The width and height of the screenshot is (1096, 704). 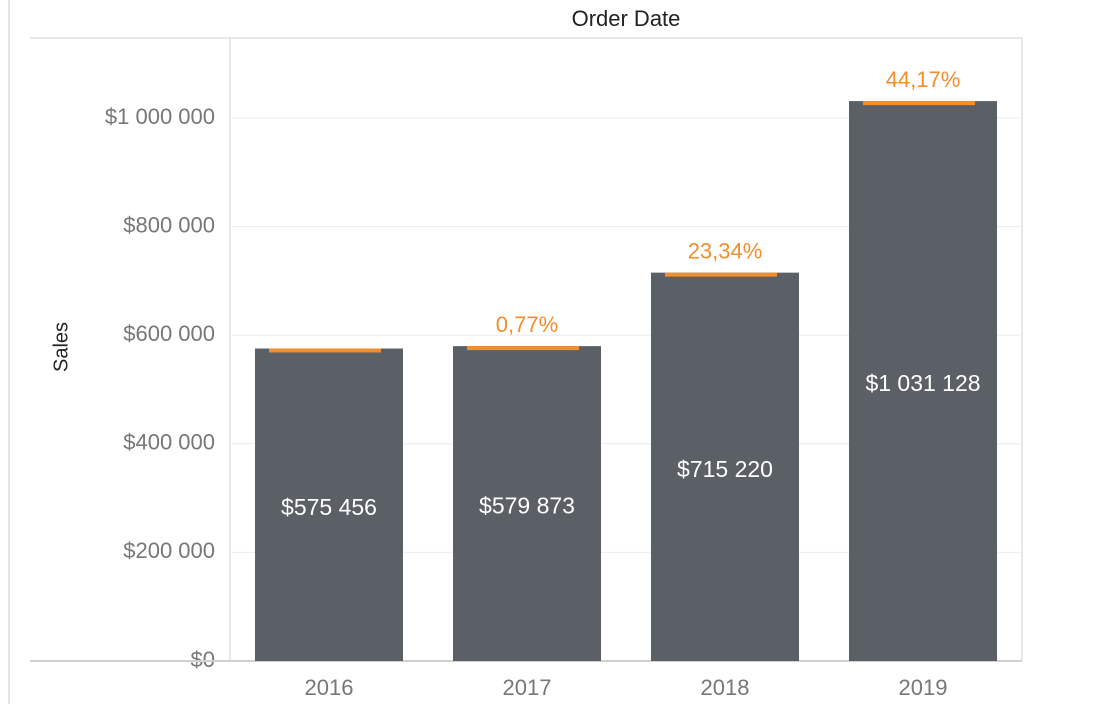 What do you see at coordinates (329, 507) in the screenshot?
I see `bar-value-label: $575 456` at bounding box center [329, 507].